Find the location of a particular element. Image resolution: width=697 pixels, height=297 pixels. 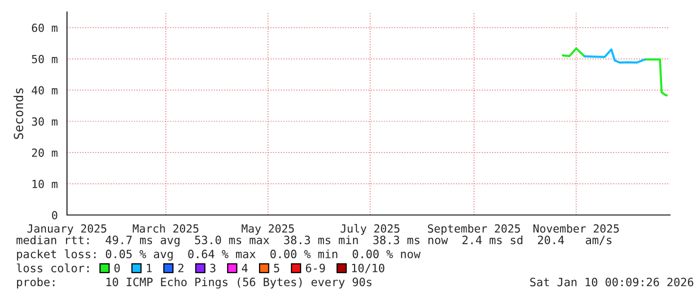

x-tick-label: July 2025 is located at coordinates (370, 229).